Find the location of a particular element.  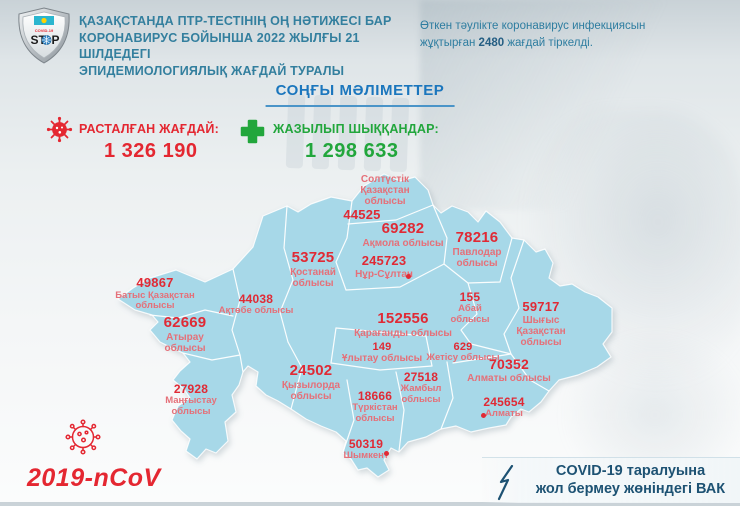

region-qyzylorda: 24502 Қызылорда облысы is located at coordinates (311, 382).